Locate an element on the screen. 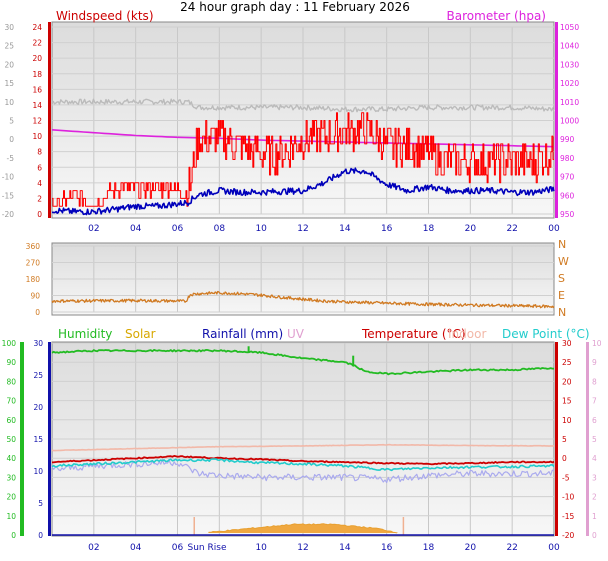  sunrise-label: Sun Rise is located at coordinates (207, 548).